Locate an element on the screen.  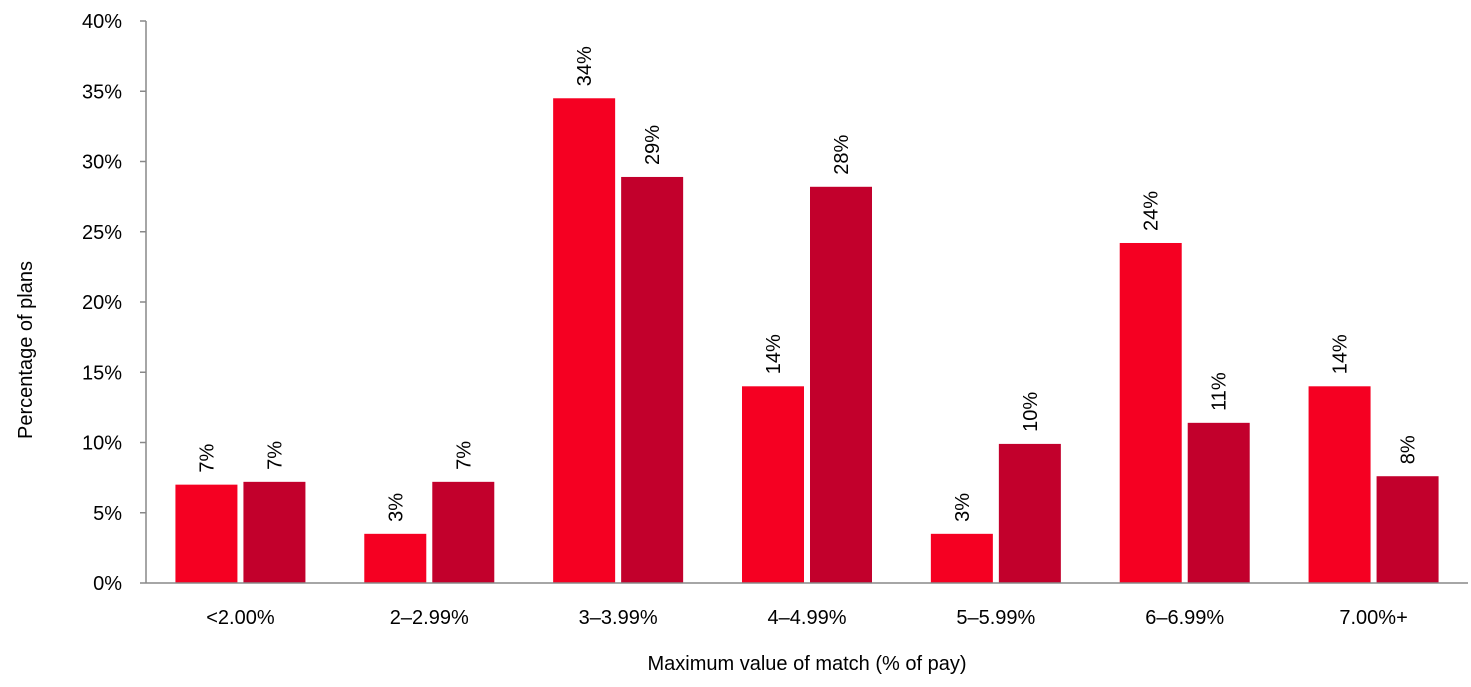
x-tick-label: 4–4.99% is located at coordinates (807, 618).